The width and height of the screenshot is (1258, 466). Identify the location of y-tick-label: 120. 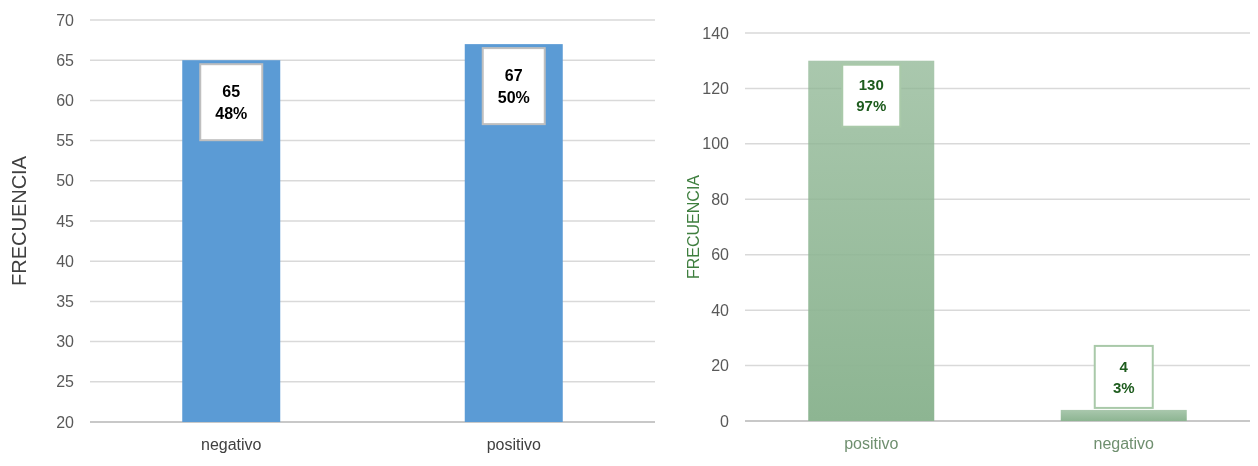
(716, 89).